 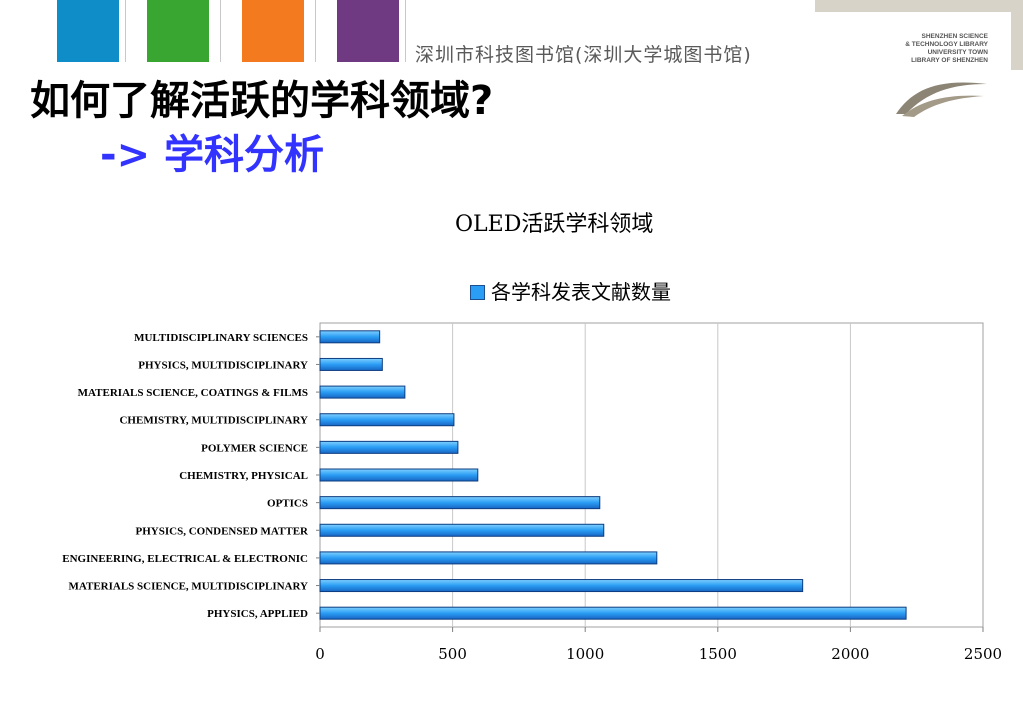 I want to click on slide-subtitle: -> 学科分析, so click(x=212, y=155).